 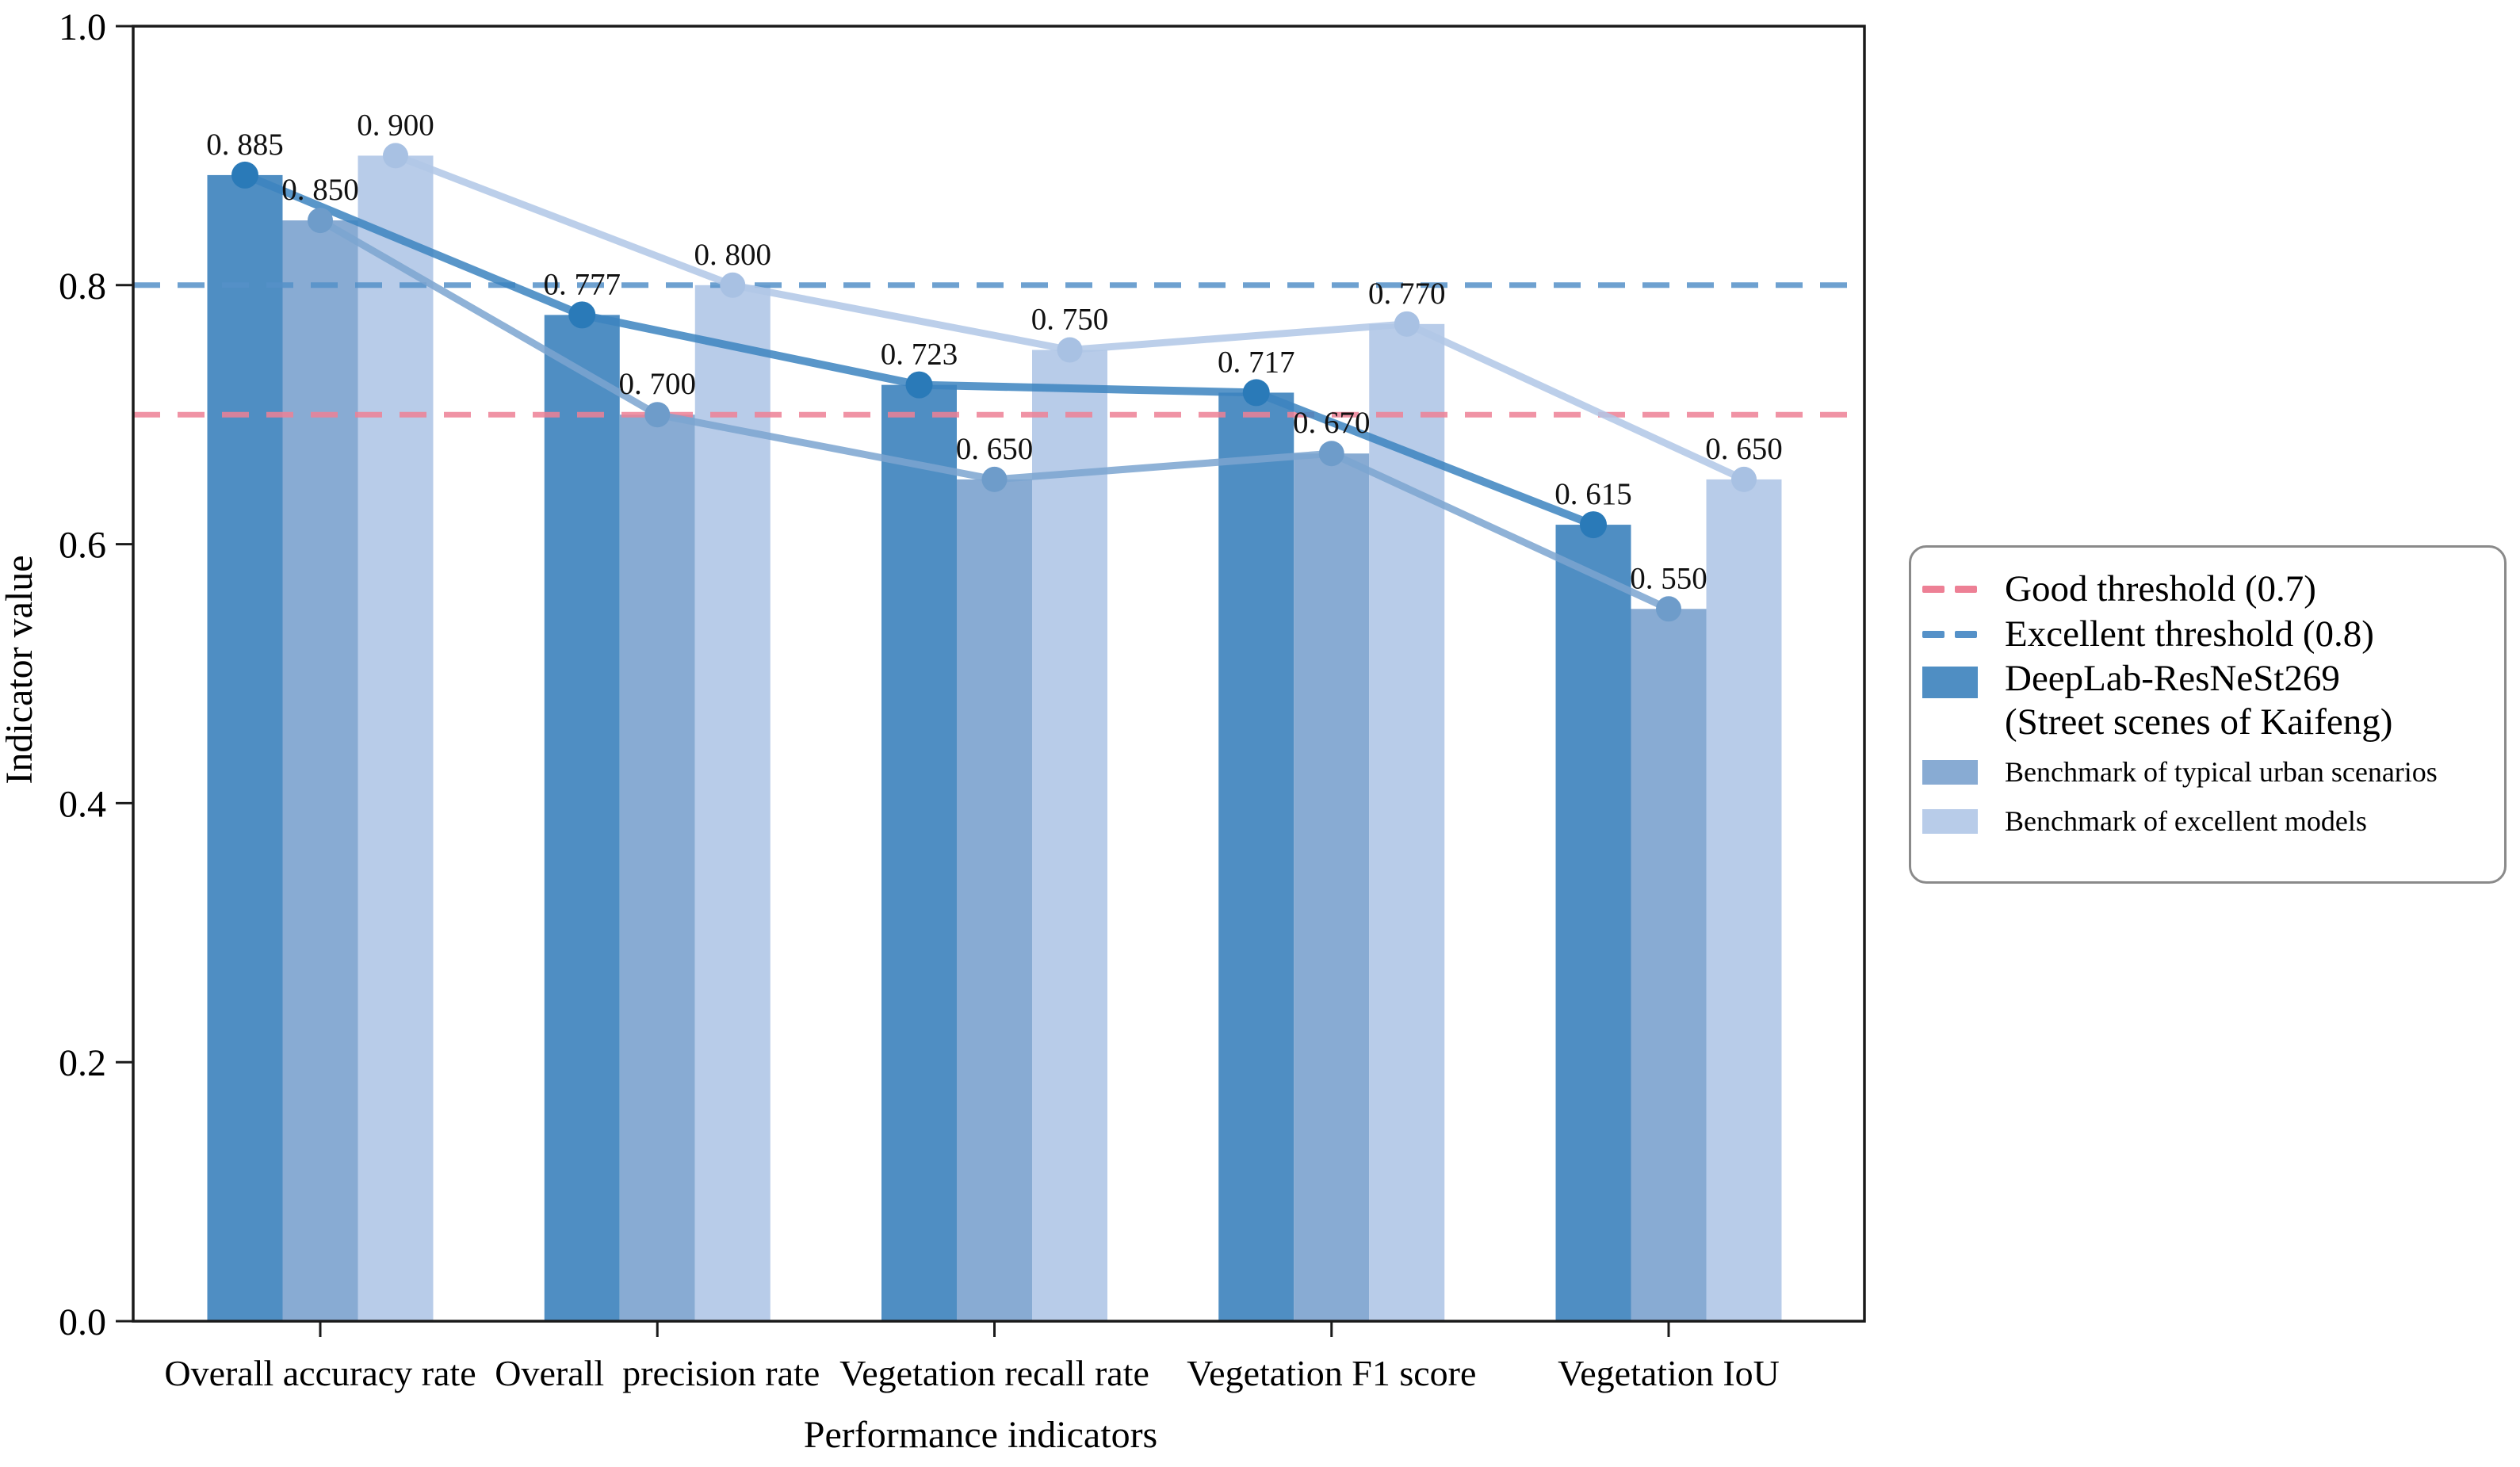 I want to click on legend-label: Benchmark of typical urban scenarios, so click(x=2221, y=771).